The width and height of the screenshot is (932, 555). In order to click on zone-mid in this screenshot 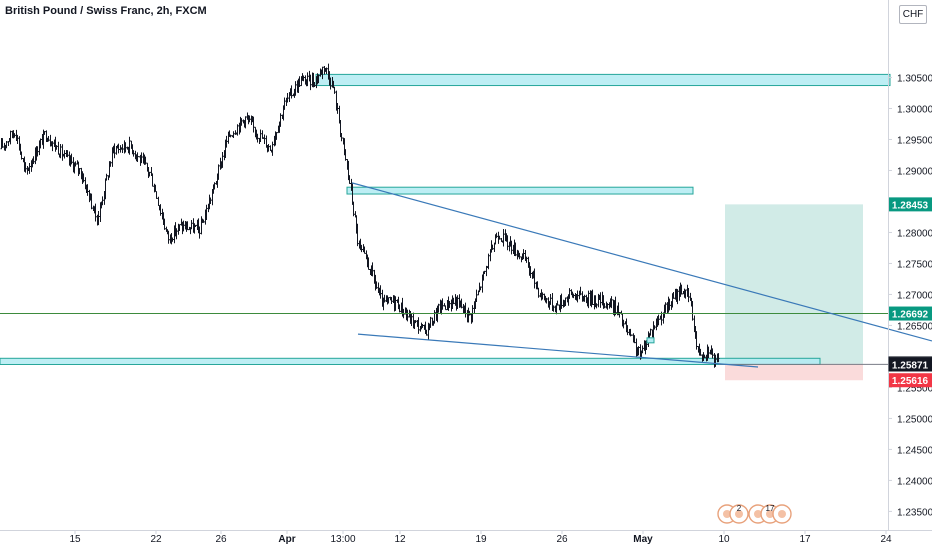, I will do `click(520, 190)`.